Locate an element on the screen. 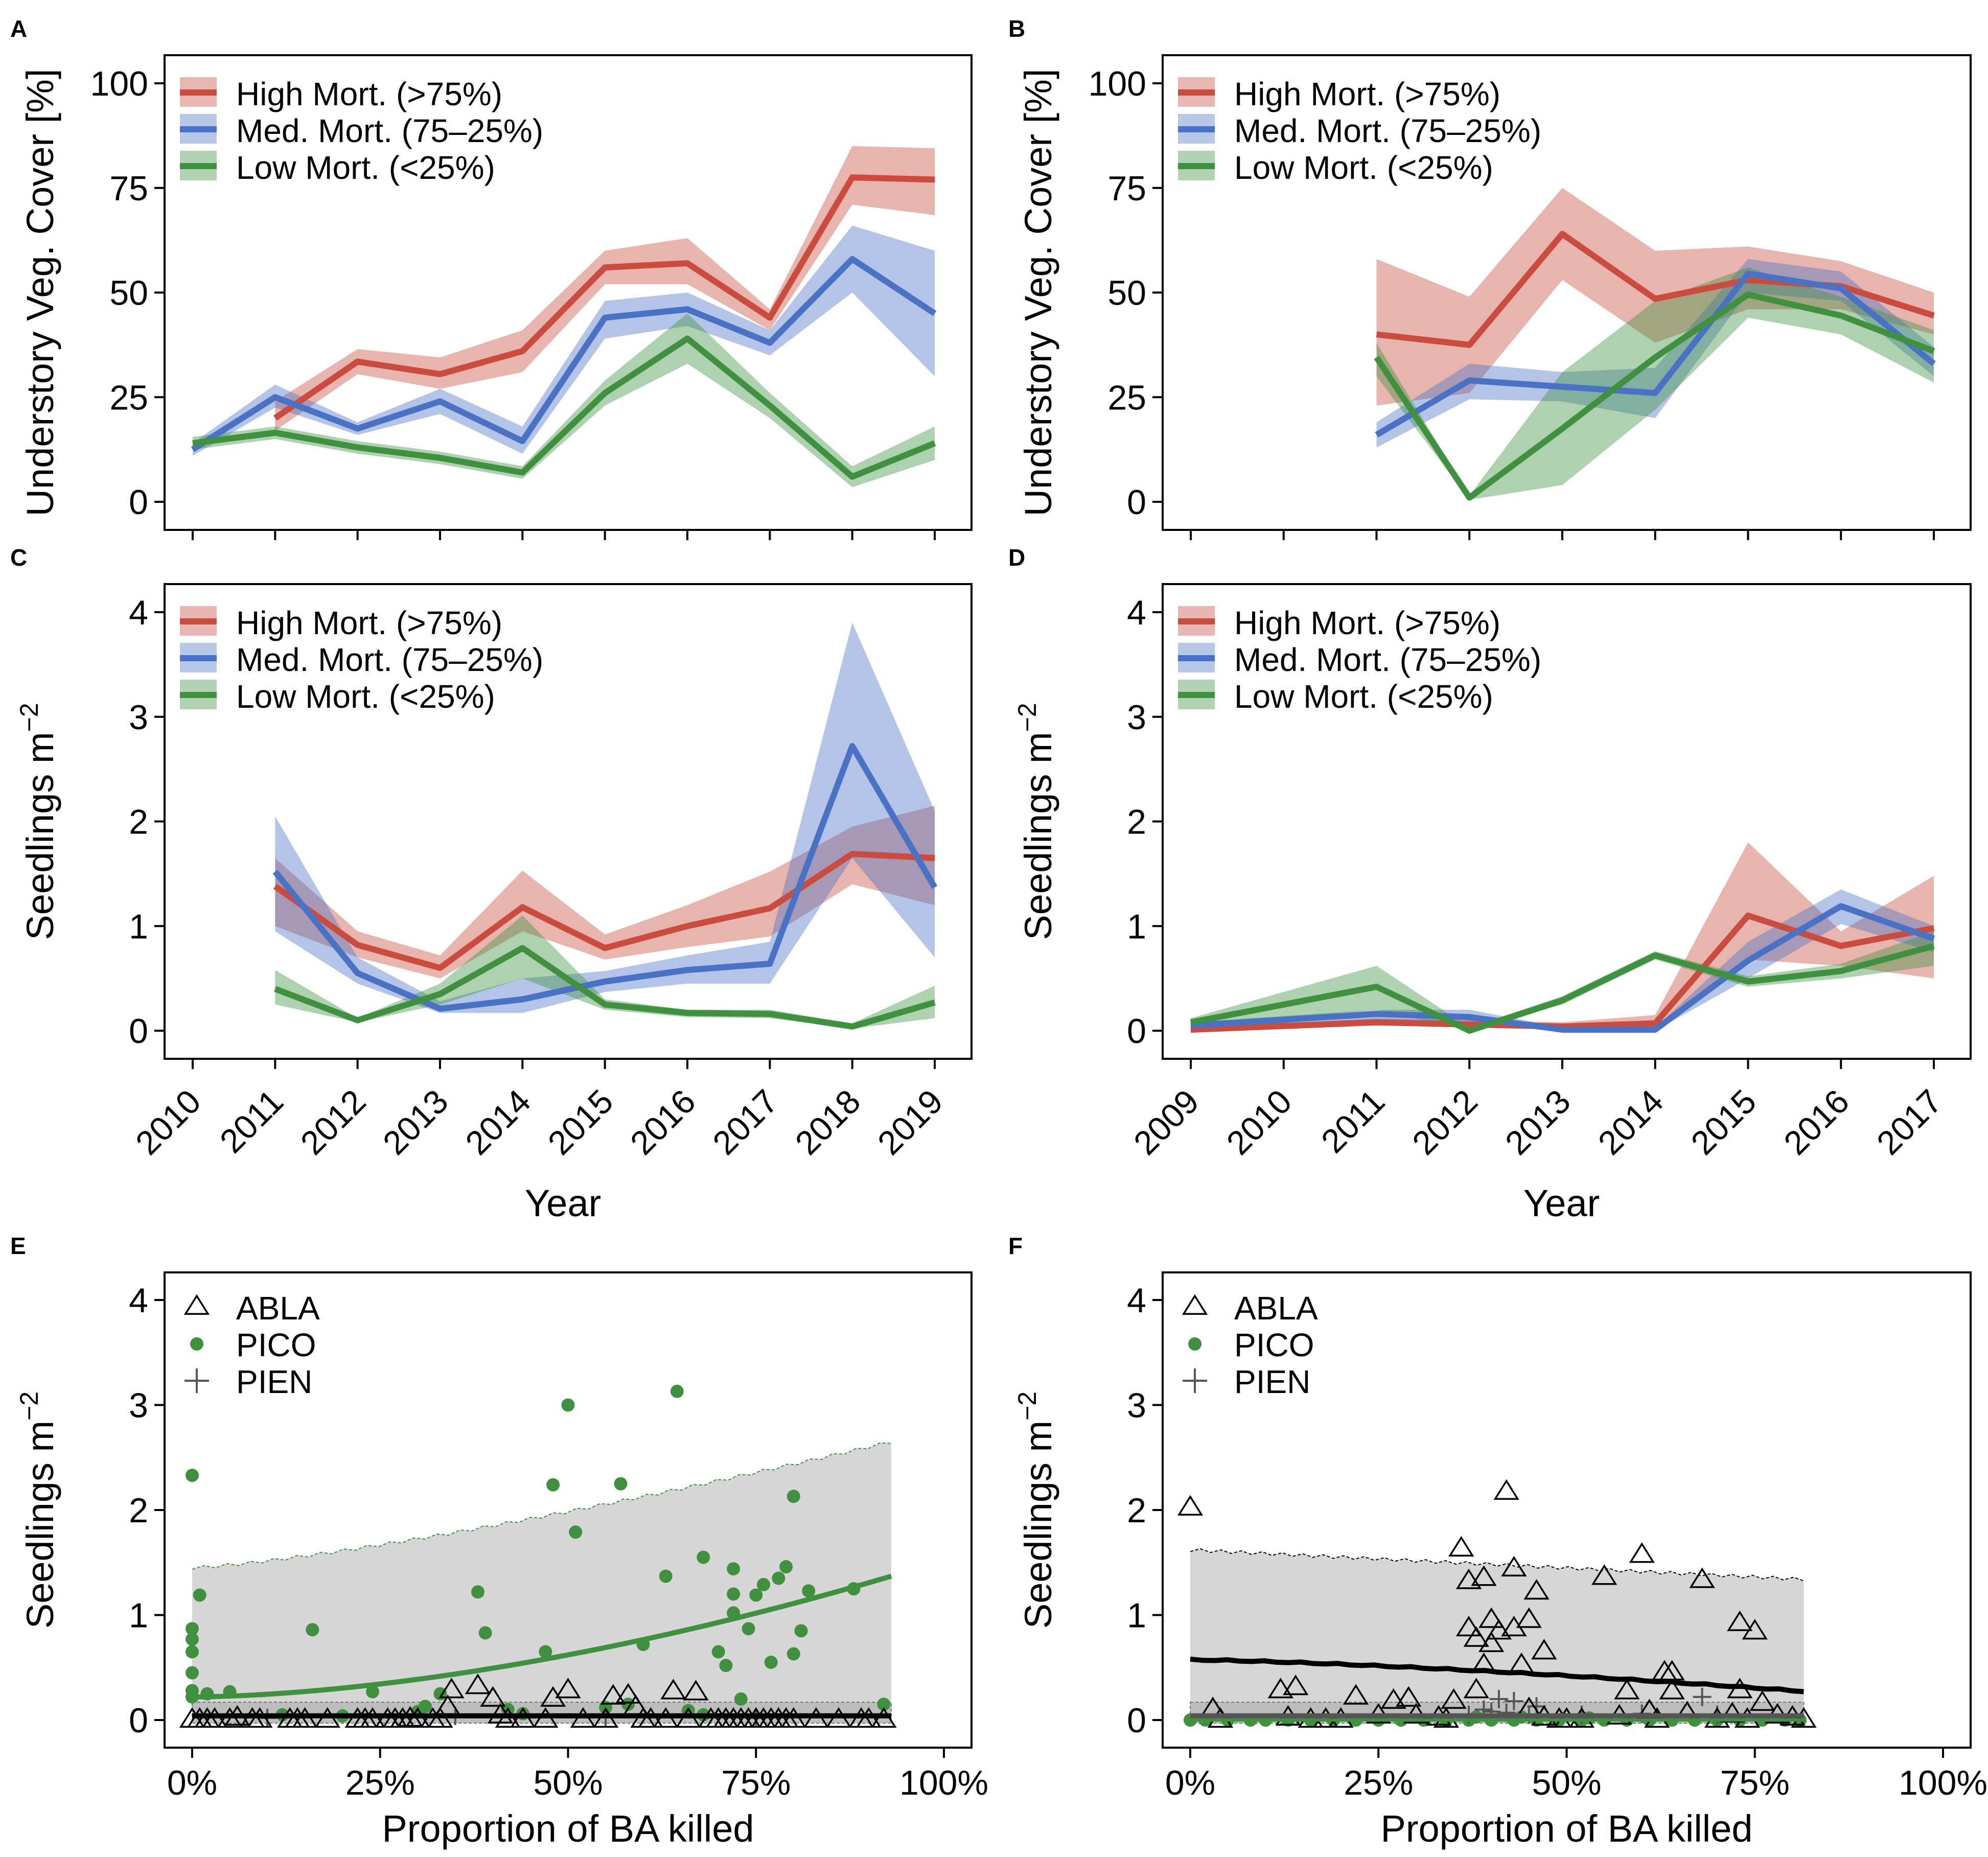 The image size is (1988, 1857). panel-label: D is located at coordinates (1016, 557).